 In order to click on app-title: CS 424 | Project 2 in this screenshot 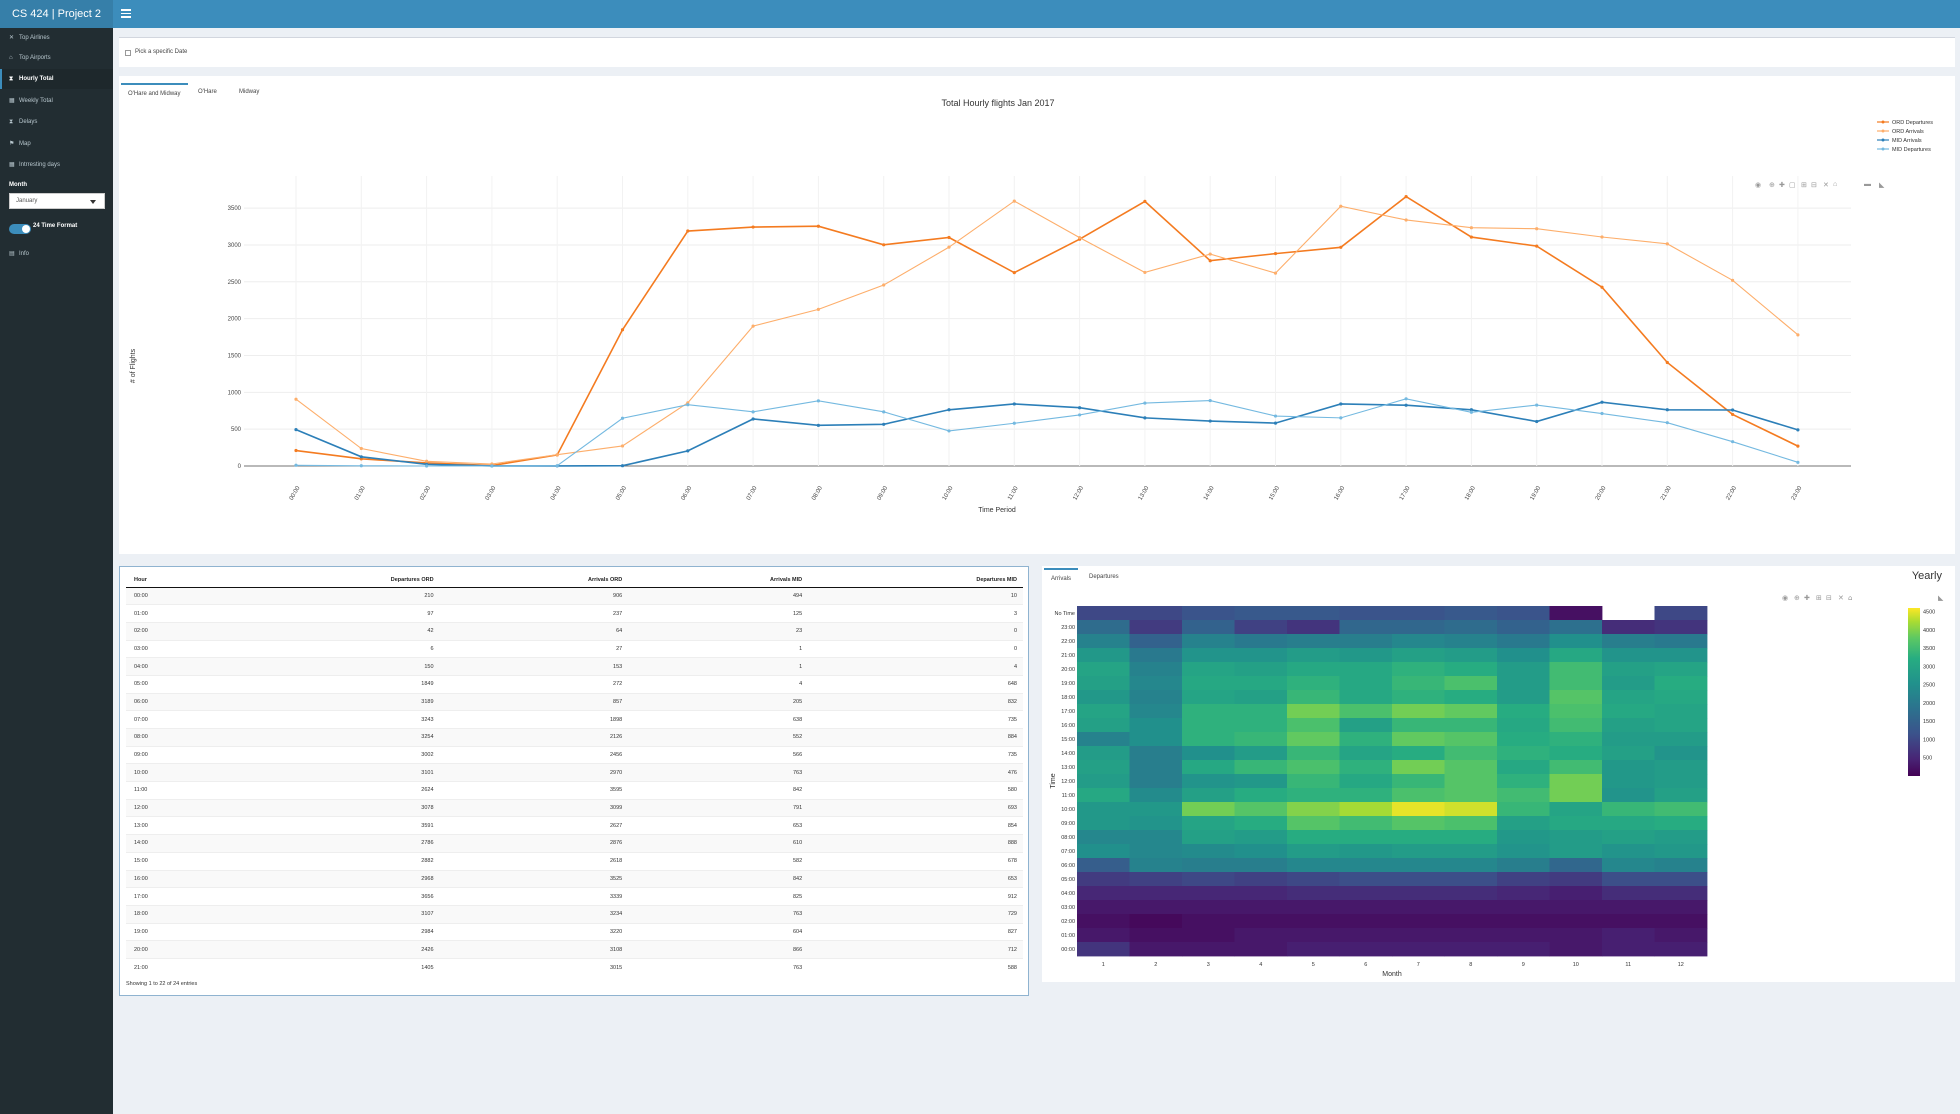, I will do `click(56, 14)`.